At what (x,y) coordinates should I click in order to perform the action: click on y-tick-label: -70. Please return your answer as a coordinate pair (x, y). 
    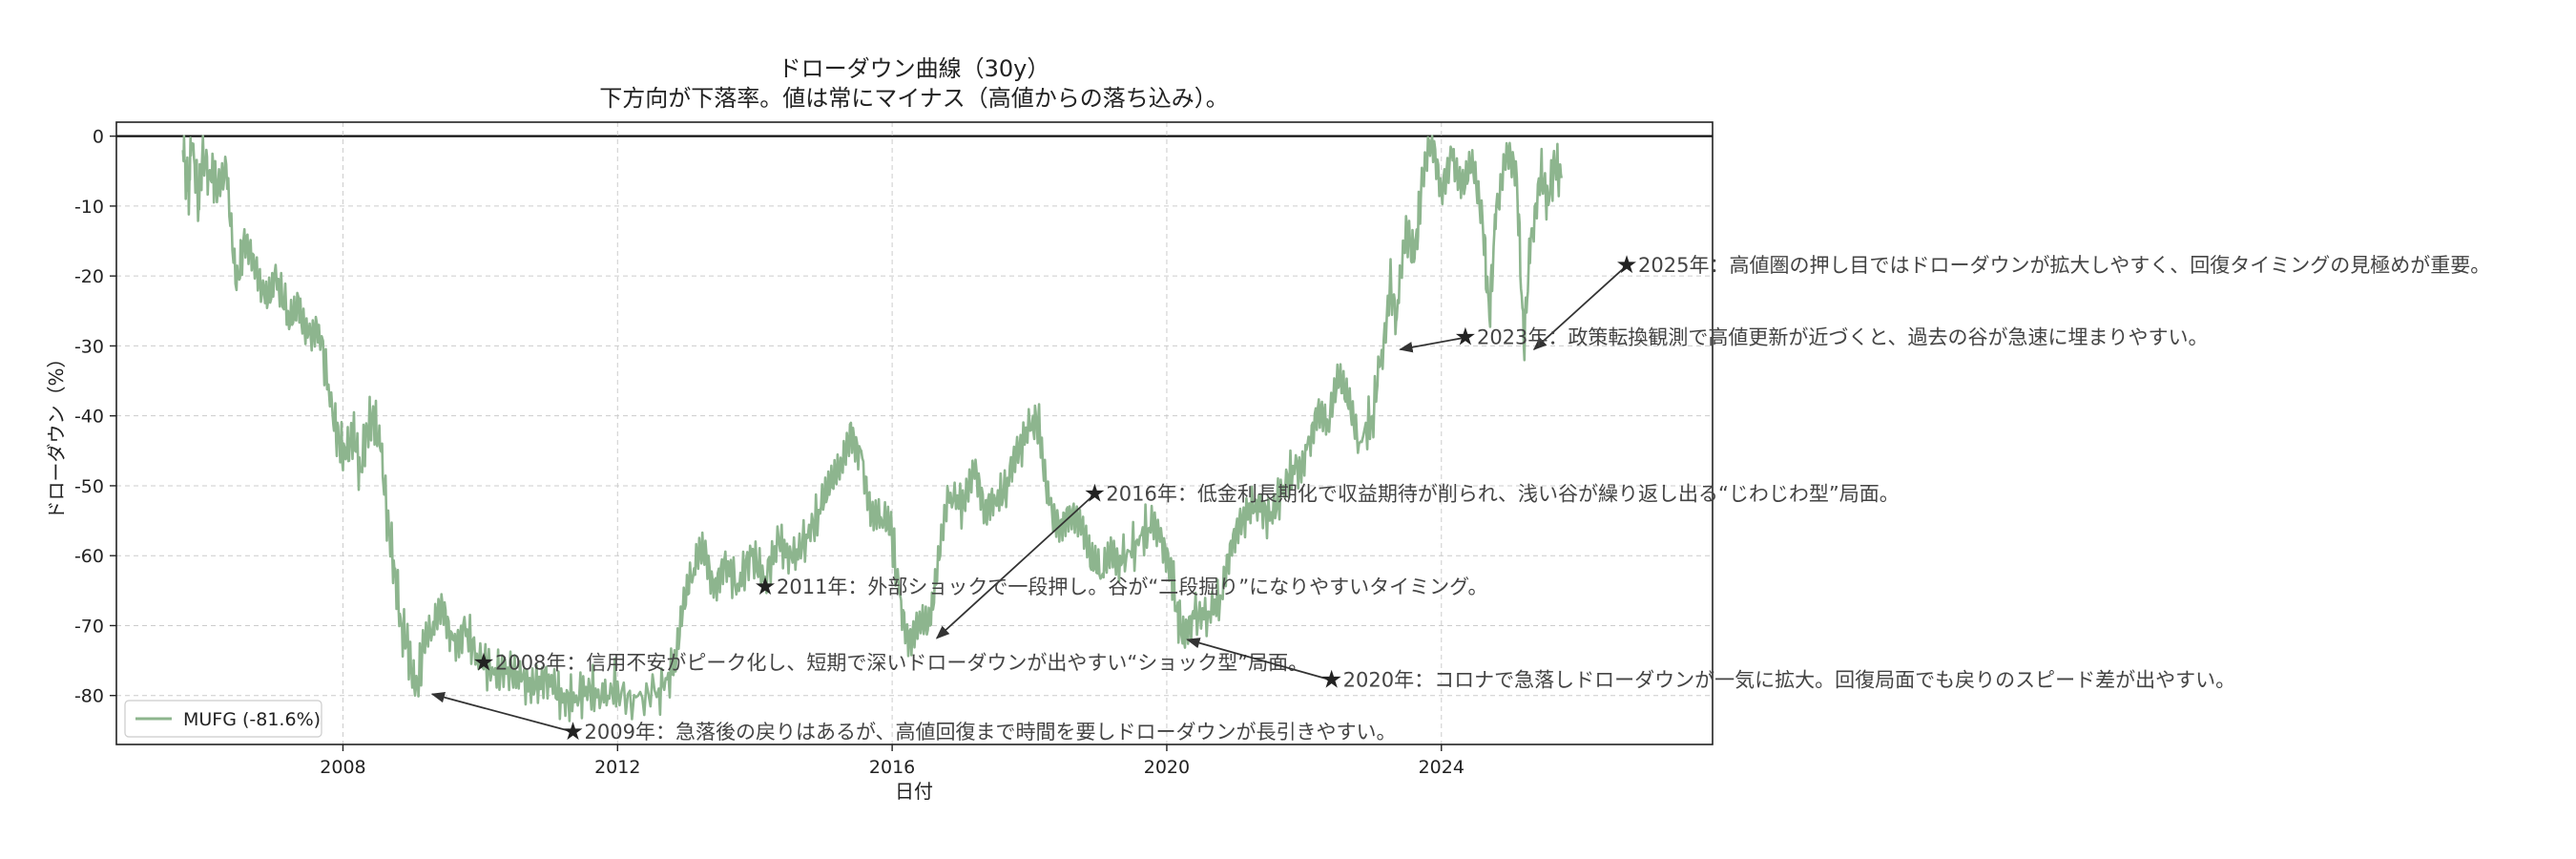
    Looking at the image, I should click on (89, 626).